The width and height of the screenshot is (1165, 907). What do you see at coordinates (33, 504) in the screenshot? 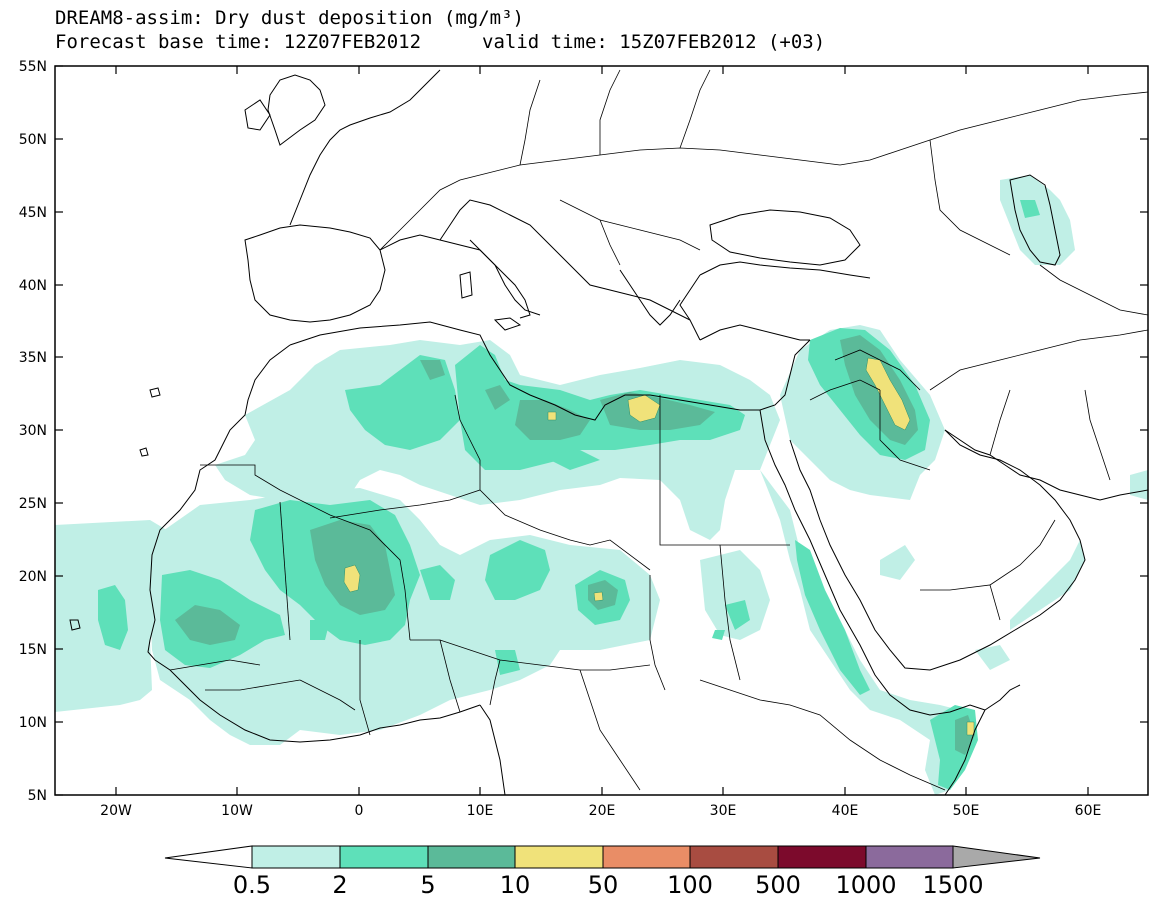
I see `lat-label: 25N` at bounding box center [33, 504].